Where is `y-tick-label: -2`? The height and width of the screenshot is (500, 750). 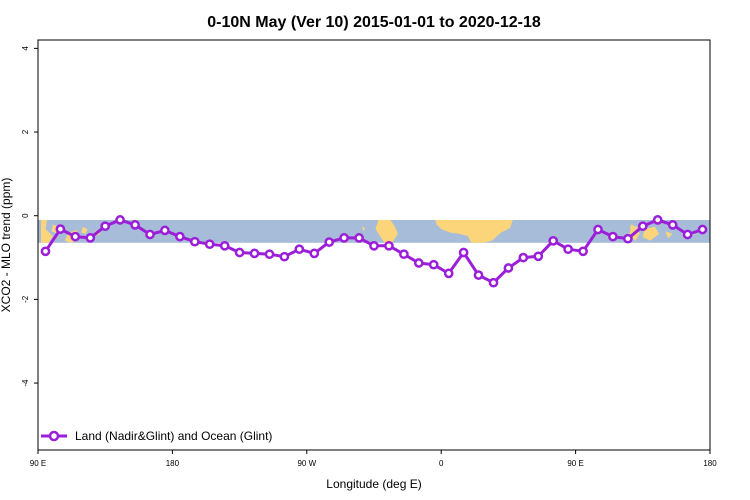 y-tick-label: -2 is located at coordinates (25, 299).